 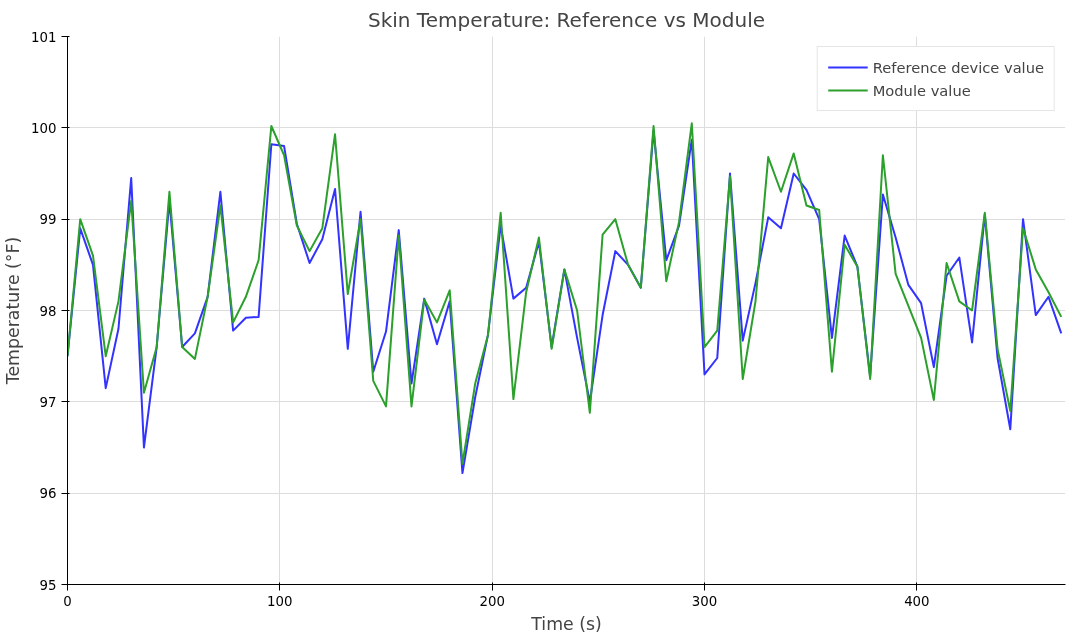 I want to click on x-tick-label: 300, so click(x=704, y=601).